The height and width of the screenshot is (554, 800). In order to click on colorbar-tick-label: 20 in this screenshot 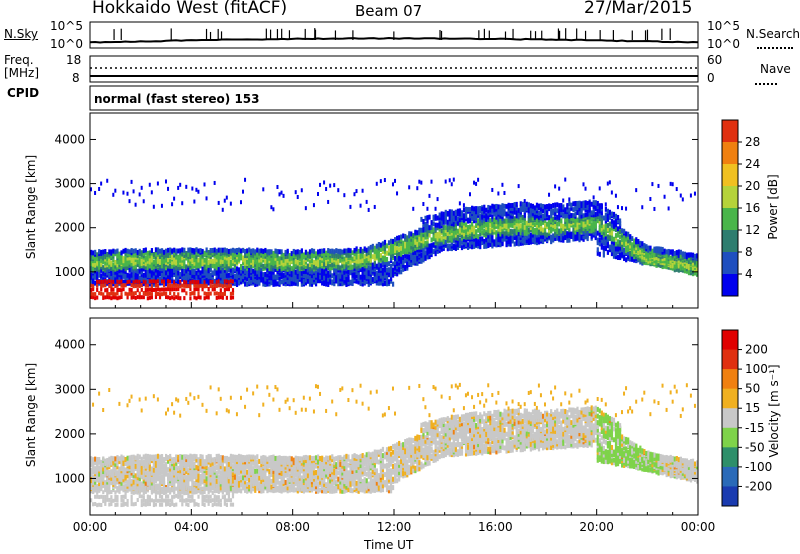, I will do `click(752, 186)`.